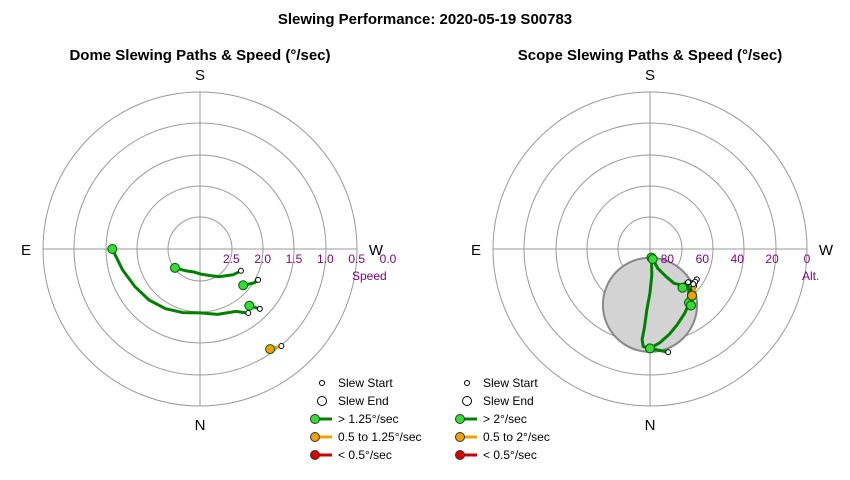 This screenshot has width=850, height=480. Describe the element at coordinates (325, 259) in the screenshot. I see `dome-scale-tick-label: 1.0` at that location.